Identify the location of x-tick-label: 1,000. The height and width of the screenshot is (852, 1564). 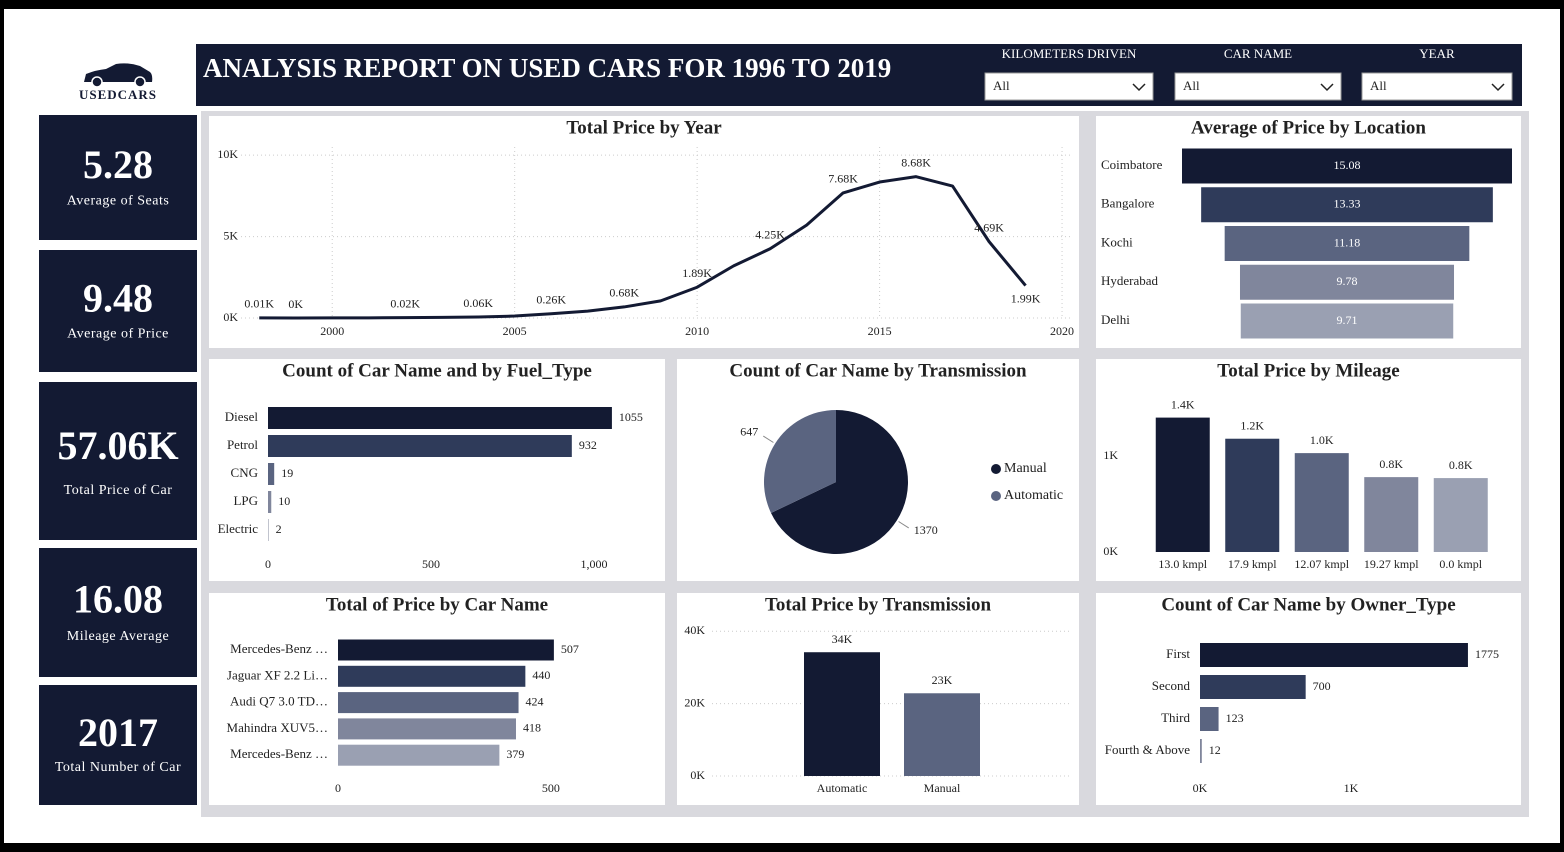
(593, 564).